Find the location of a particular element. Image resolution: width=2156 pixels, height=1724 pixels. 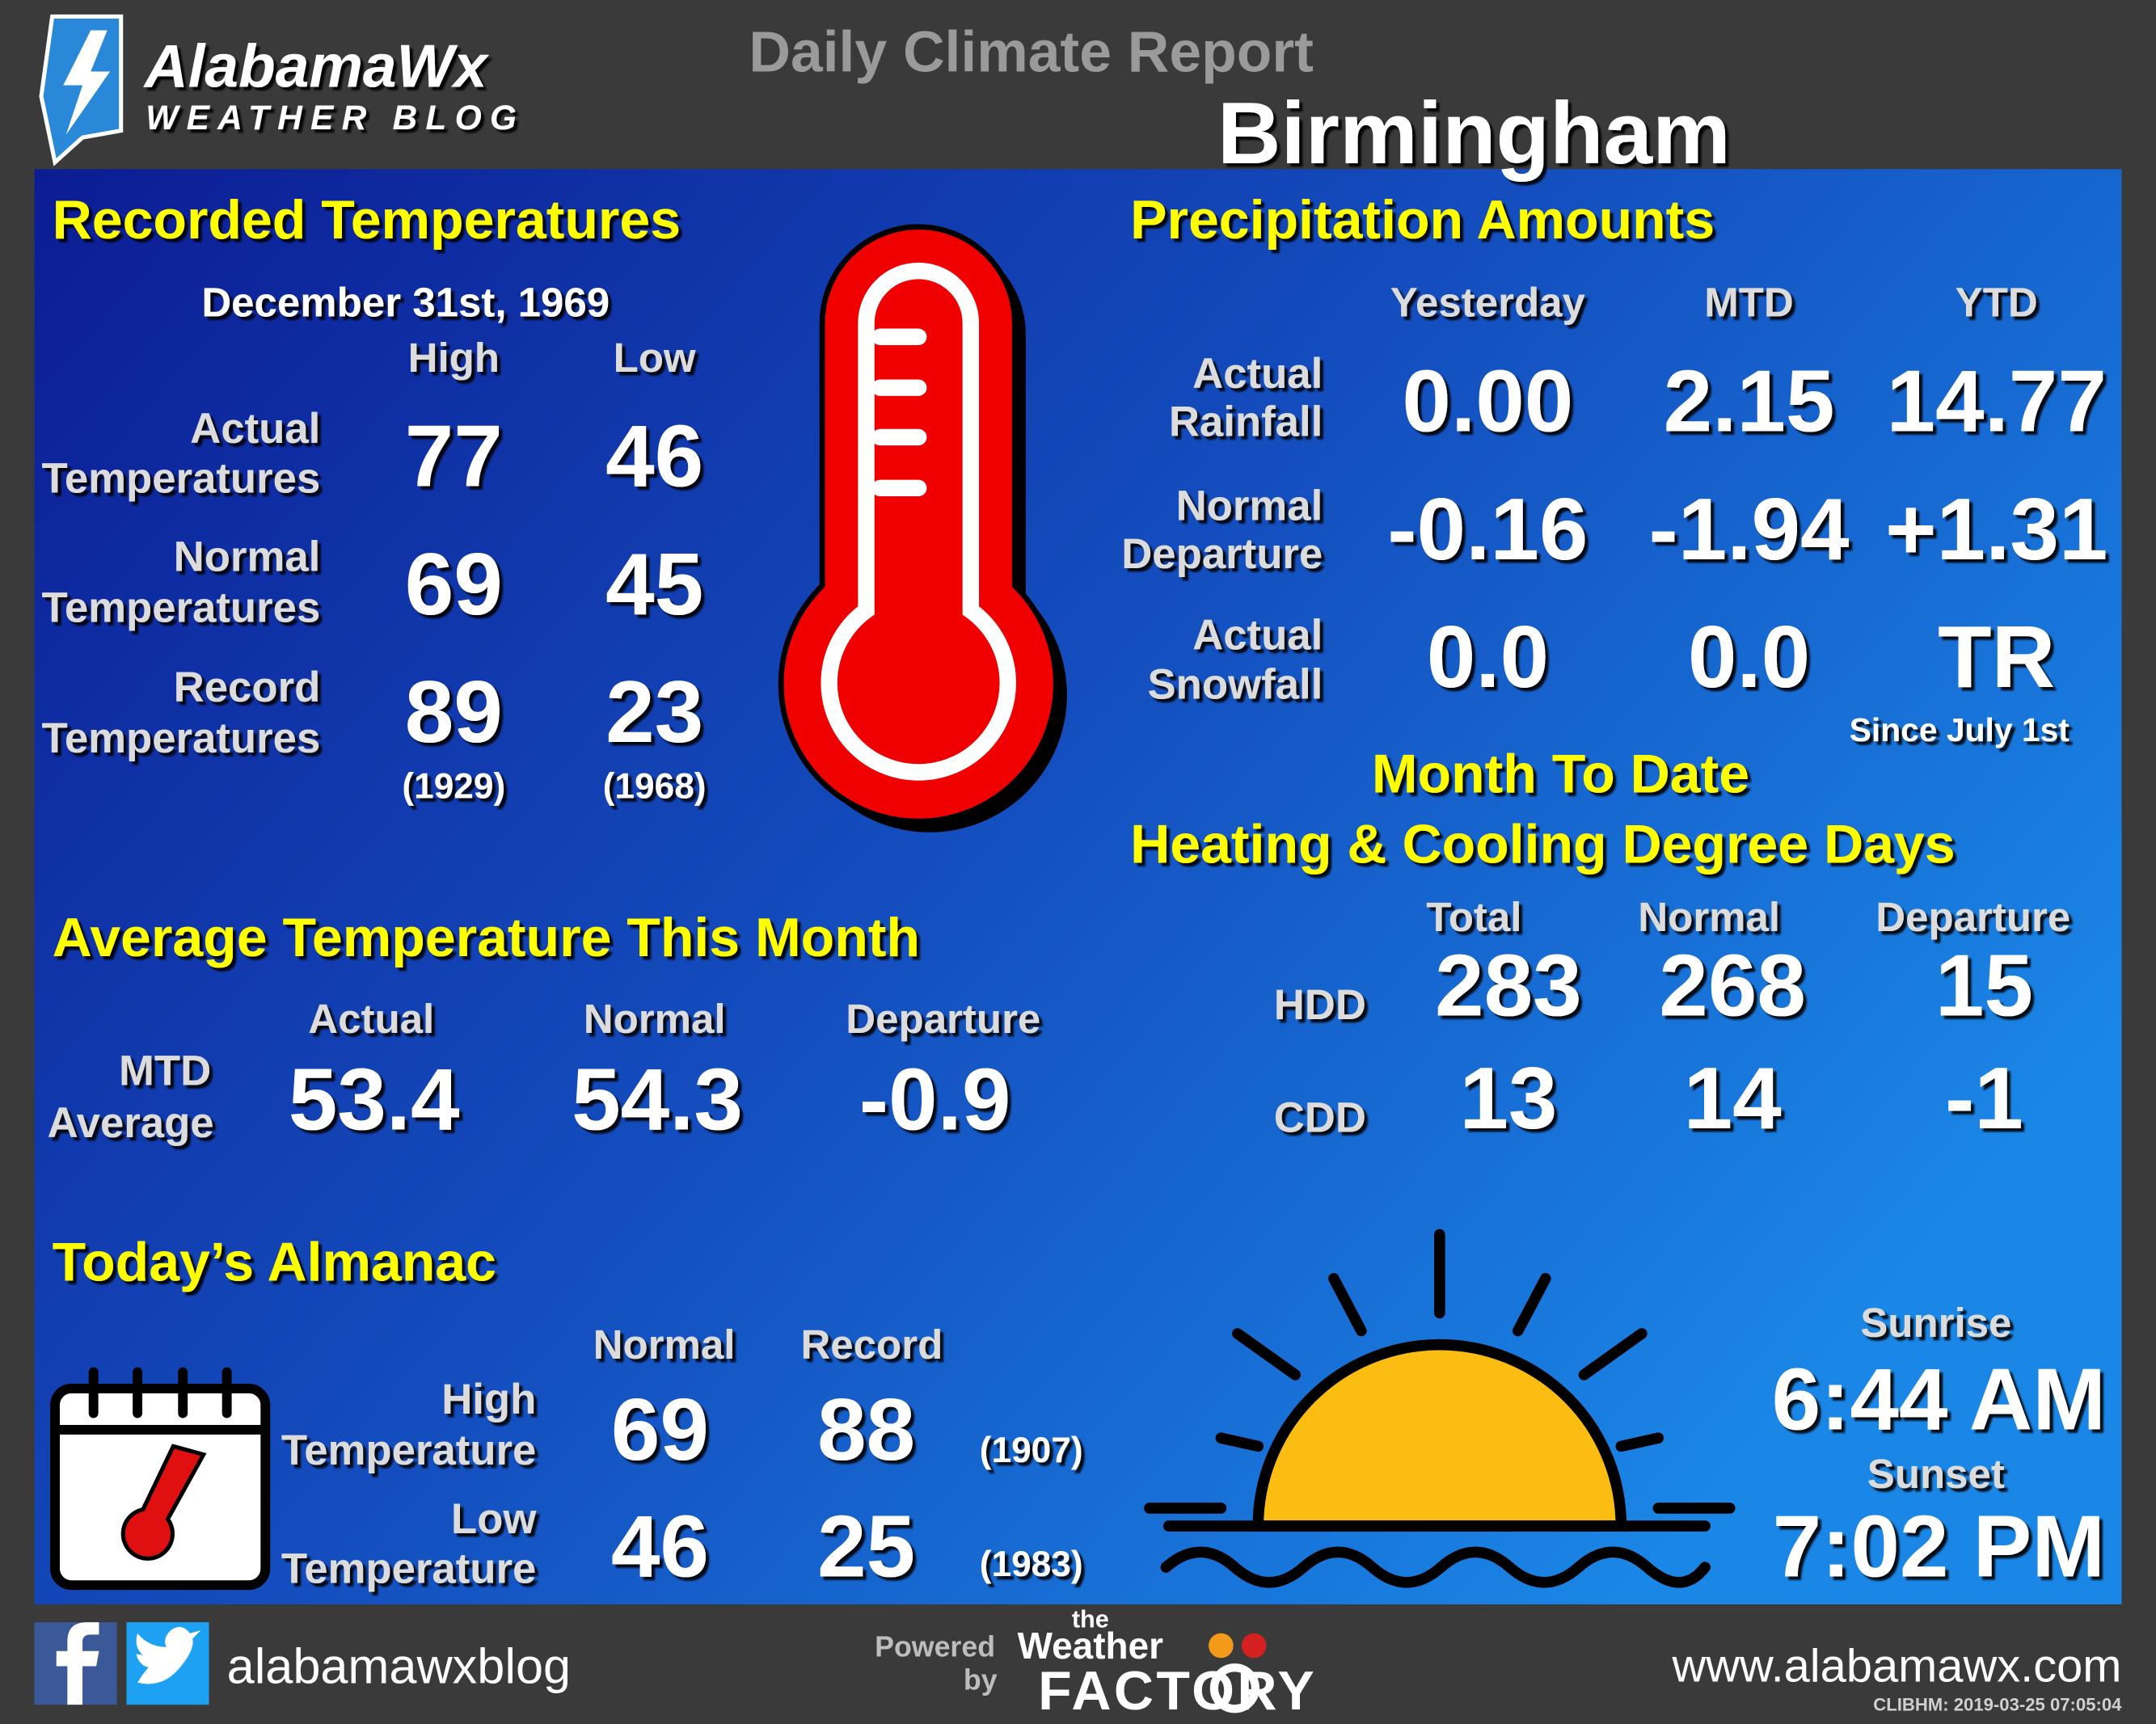

value: 2.15 is located at coordinates (1750, 401).